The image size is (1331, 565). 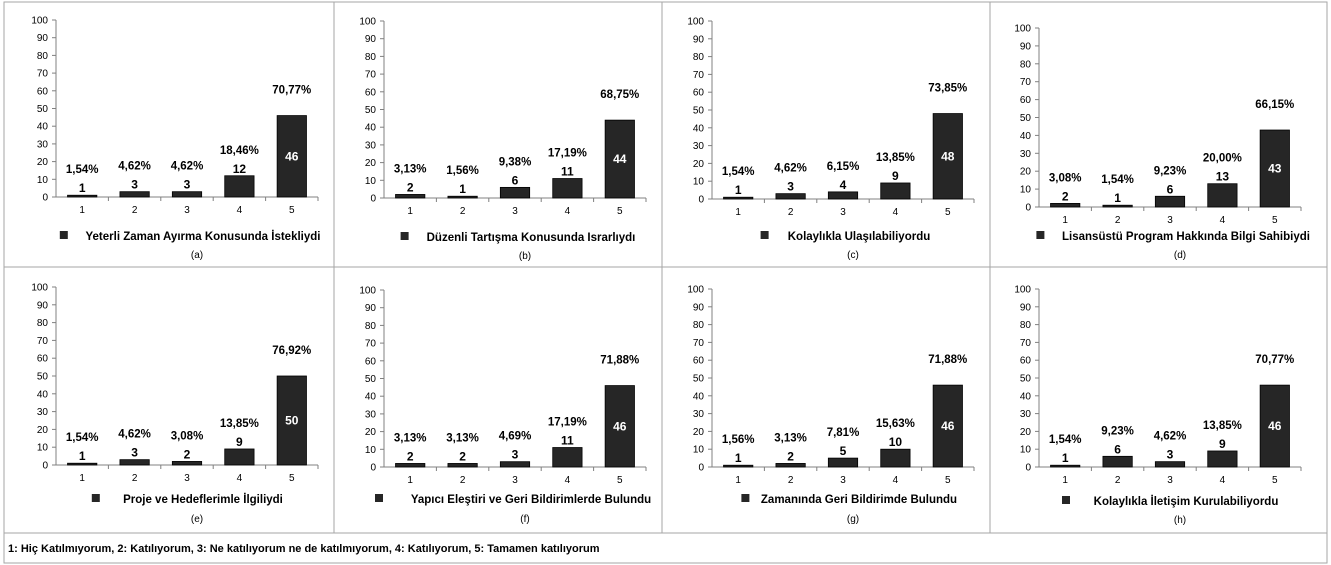 I want to click on legend-label: Zamanında Geri Bildirimde Bulundu, so click(x=859, y=500).